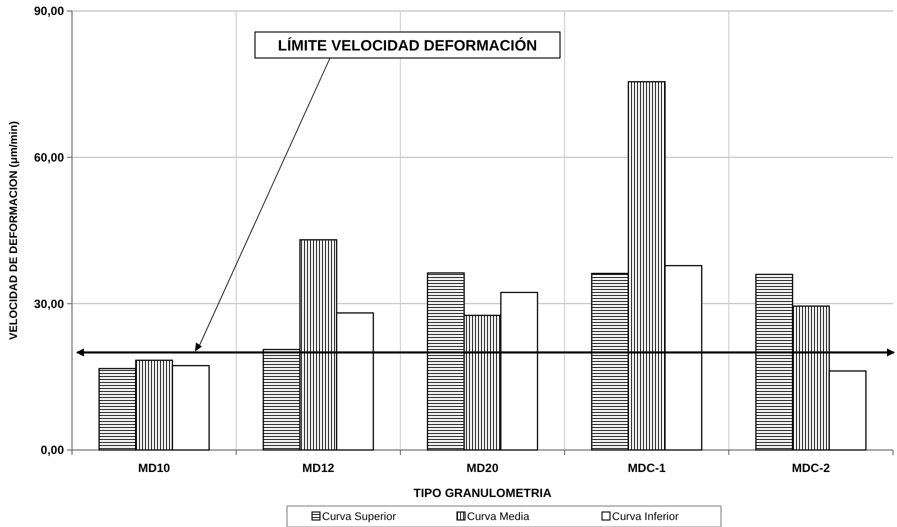 The height and width of the screenshot is (527, 897). I want to click on y-tick-label: 60,00, so click(49, 157).